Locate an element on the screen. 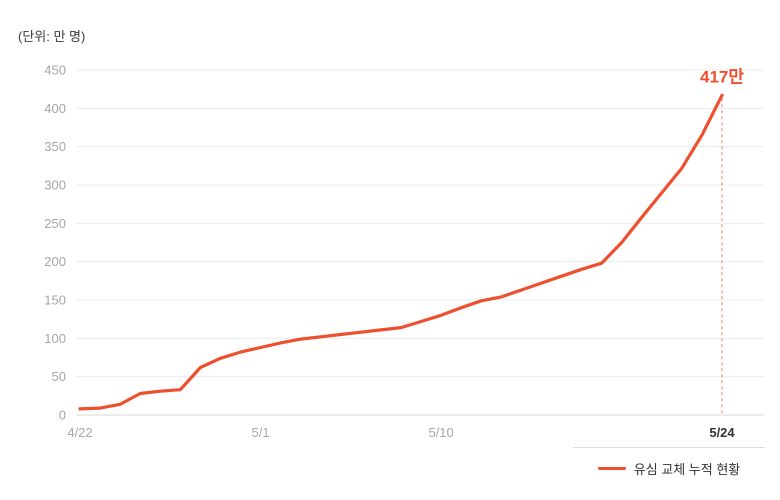 Image resolution: width=780 pixels, height=500 pixels. y-tick-label: 50 is located at coordinates (59, 376).